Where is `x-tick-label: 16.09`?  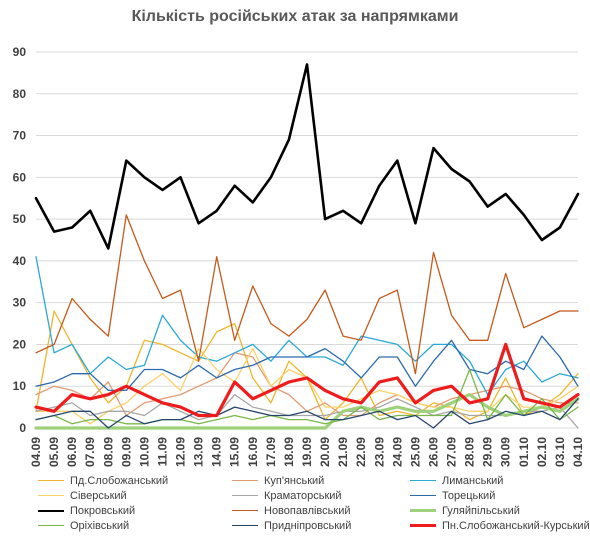 x-tick-label: 16.09 is located at coordinates (253, 452).